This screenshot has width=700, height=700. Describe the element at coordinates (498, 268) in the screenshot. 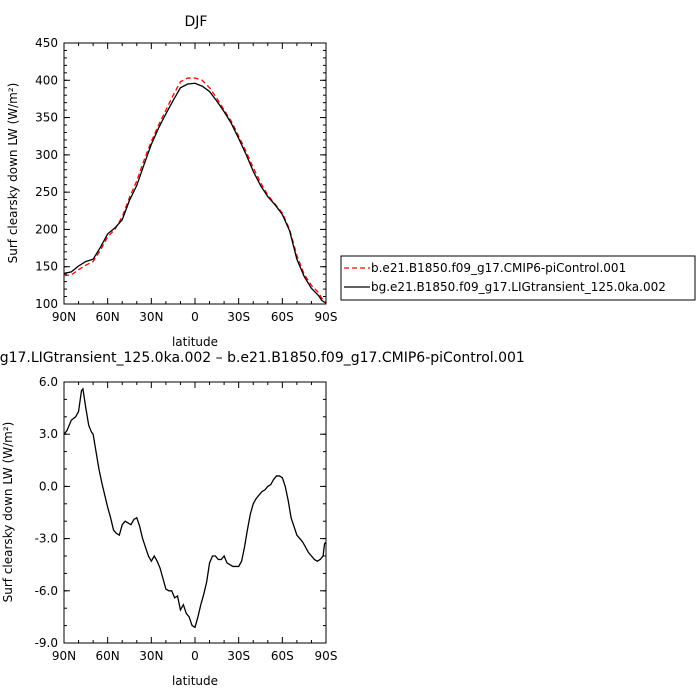

I see `legend-label-control: b.e21.B1850.f09_g17.CMIP6-piControl.001` at that location.